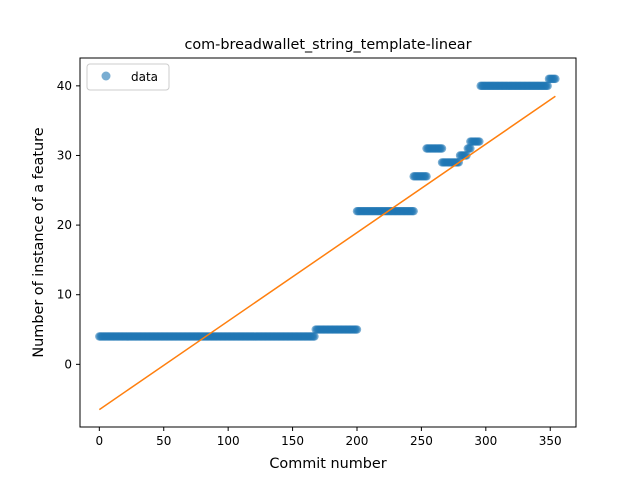 This screenshot has height=484, width=640. Describe the element at coordinates (68, 364) in the screenshot. I see `y-tick-label: 0` at that location.